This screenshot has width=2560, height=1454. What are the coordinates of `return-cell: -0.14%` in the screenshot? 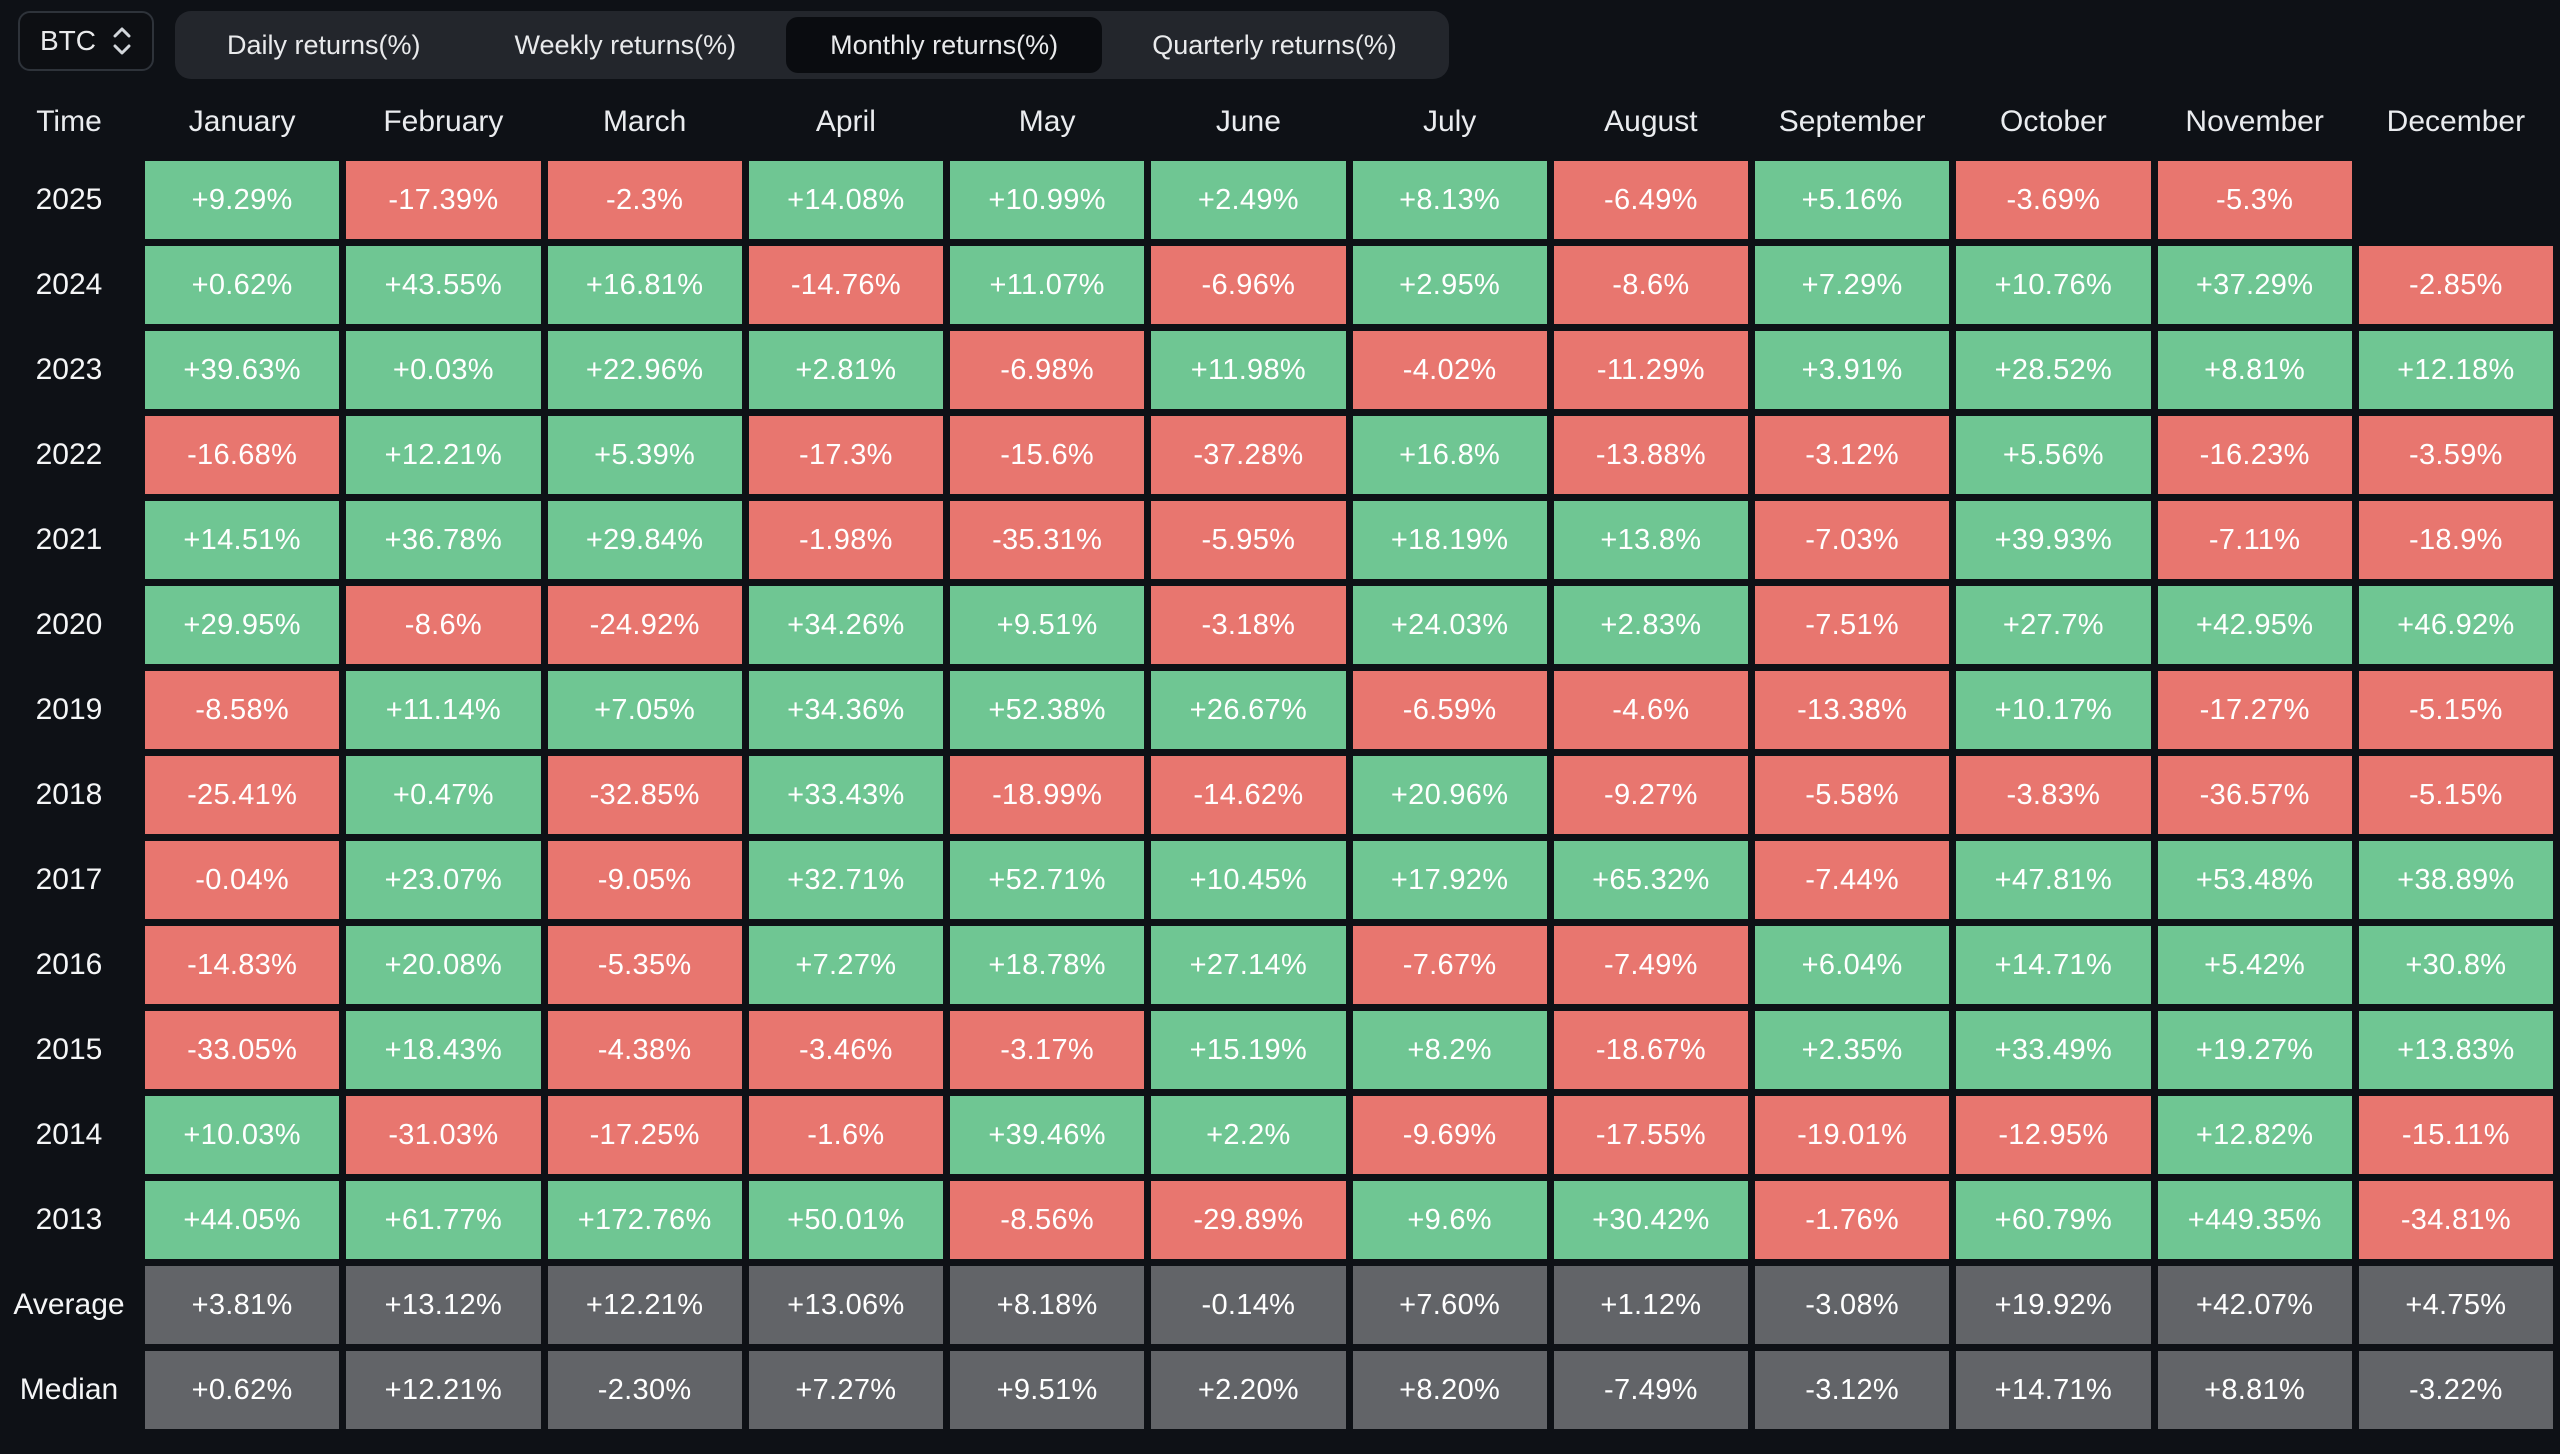 It's located at (1248, 1305).